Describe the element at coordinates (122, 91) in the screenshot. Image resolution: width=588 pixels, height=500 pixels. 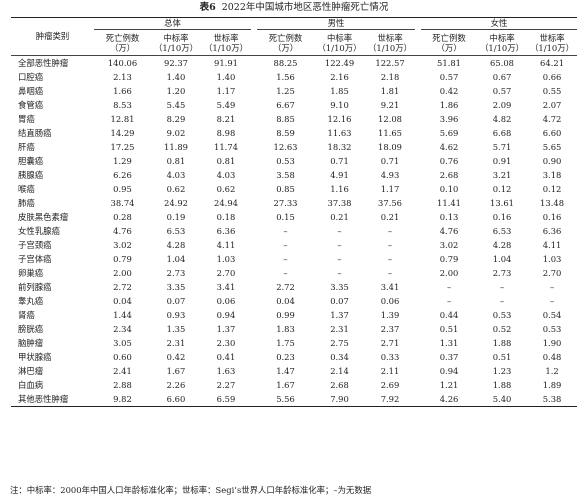
I see `value-cell: 1.66` at that location.